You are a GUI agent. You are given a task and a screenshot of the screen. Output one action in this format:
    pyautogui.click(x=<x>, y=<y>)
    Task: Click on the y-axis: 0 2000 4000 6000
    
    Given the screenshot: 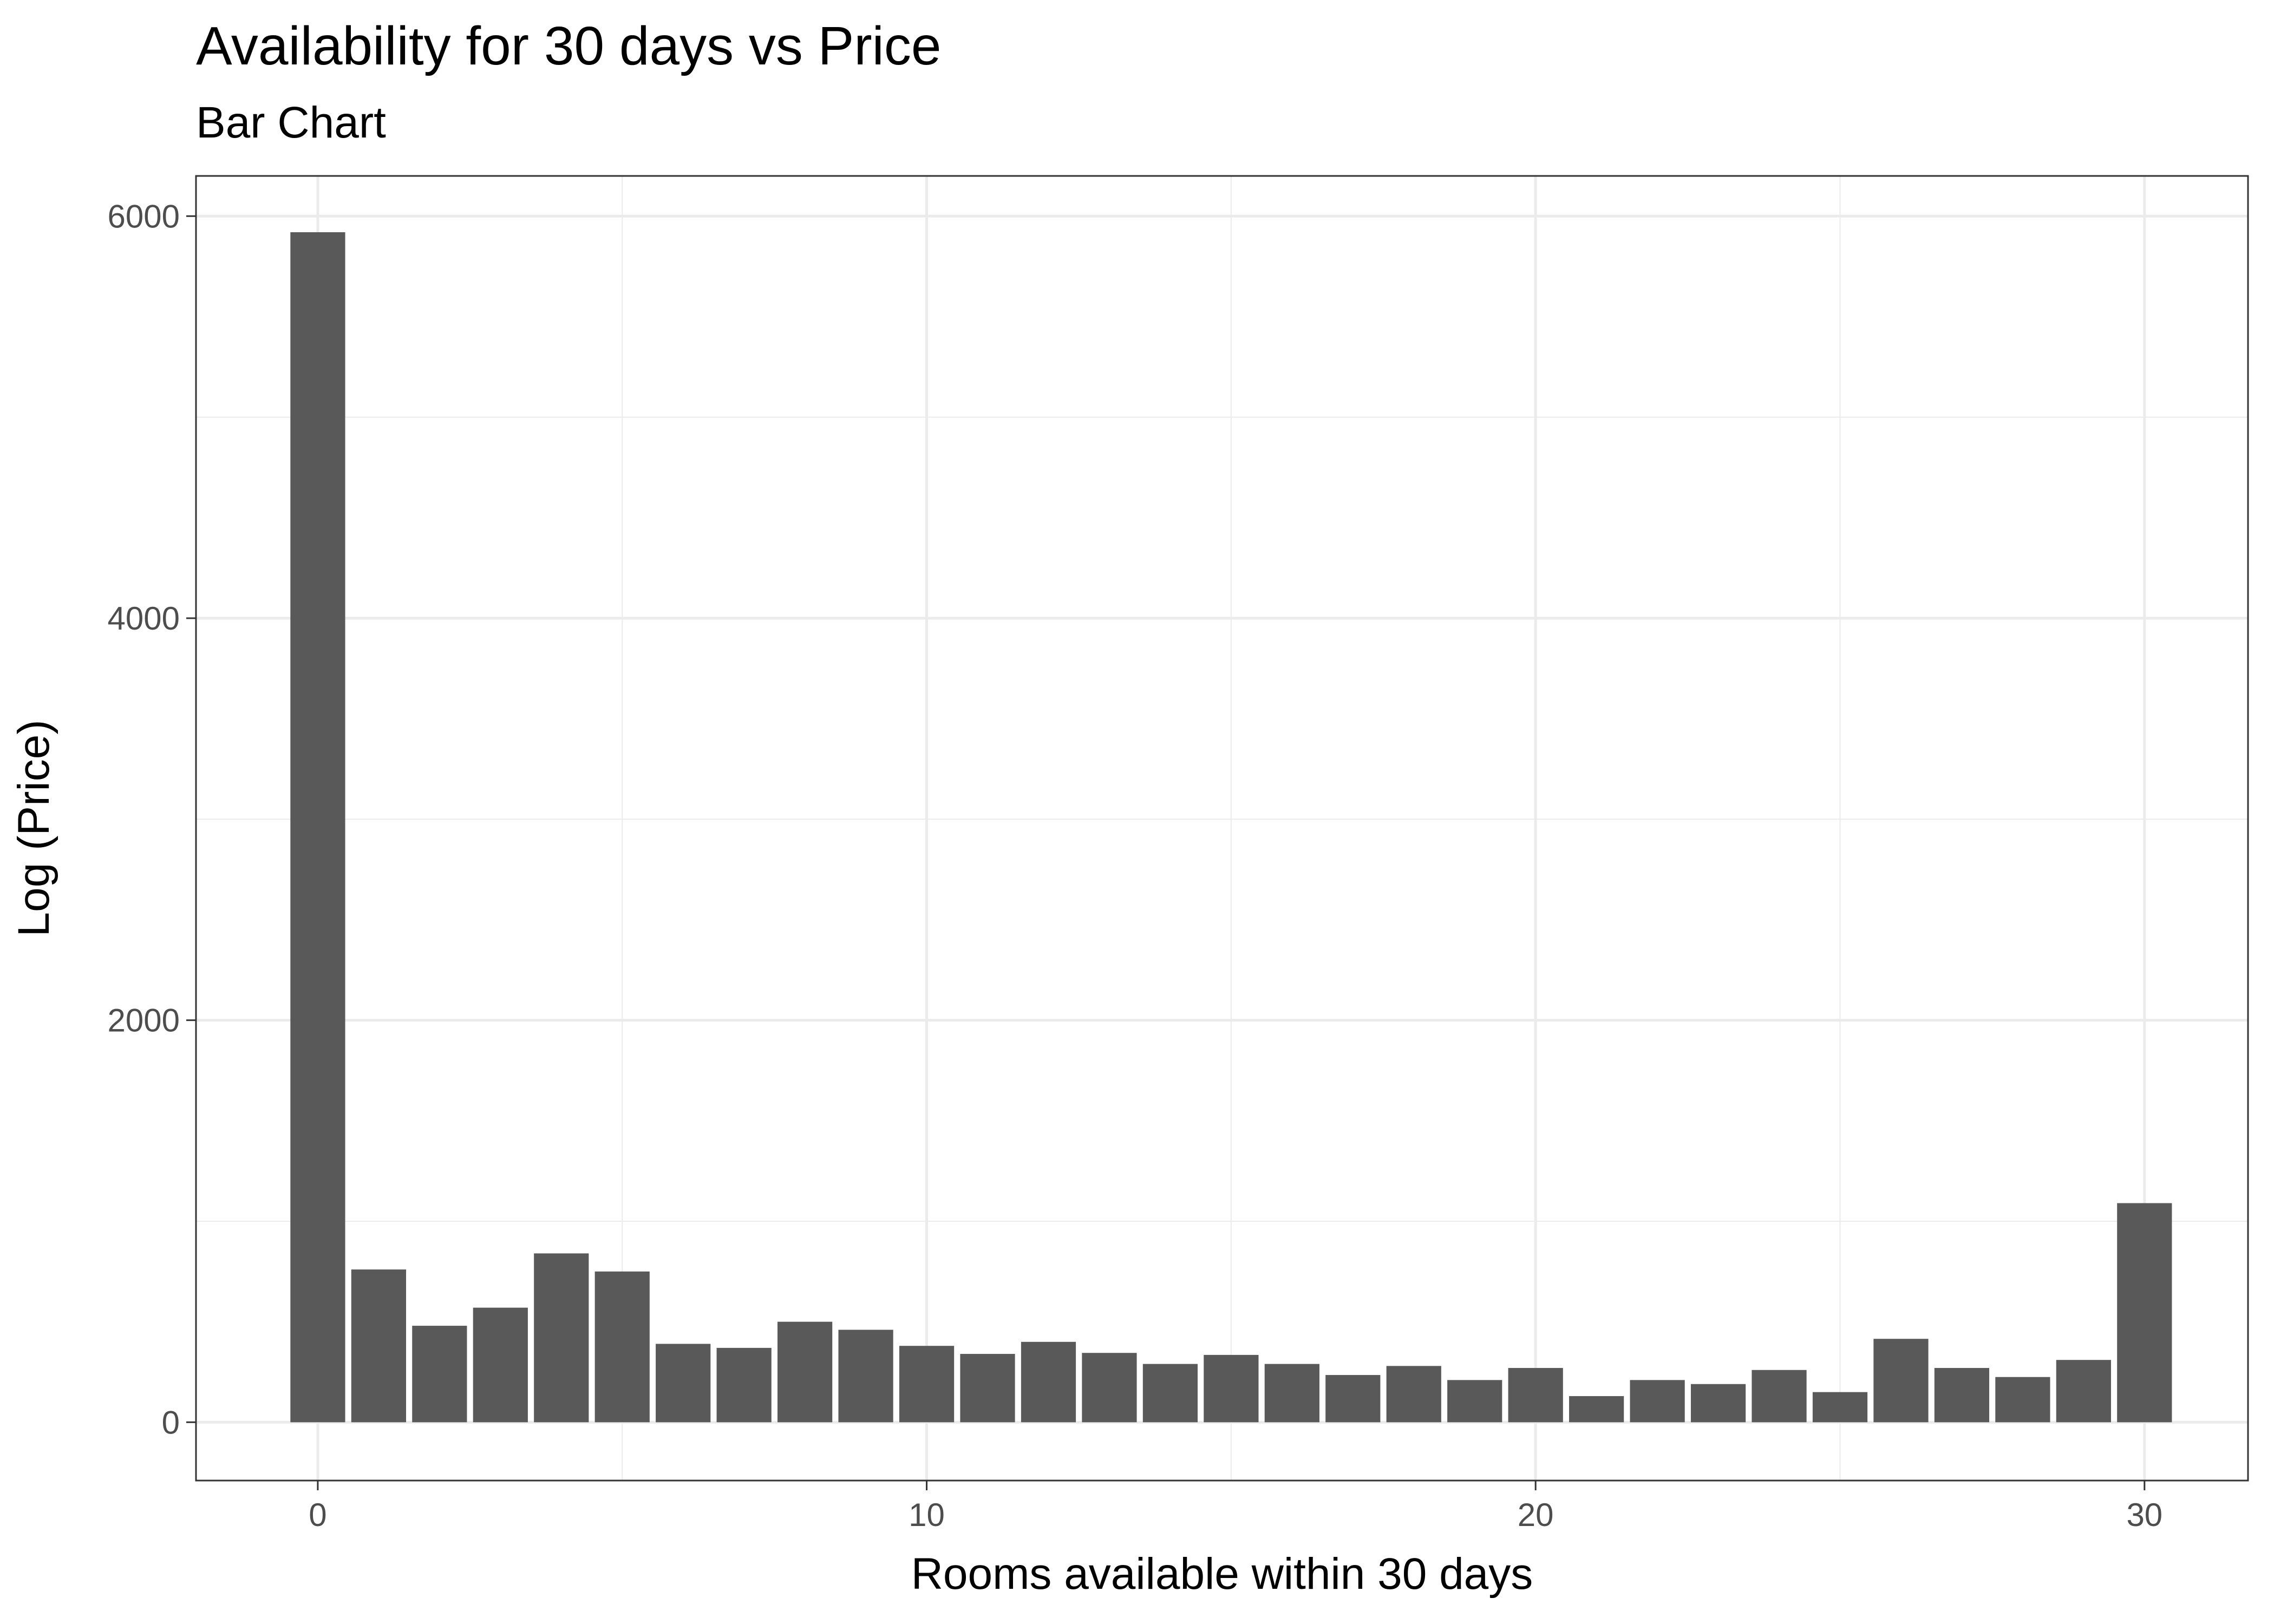 What is the action you would take?
    pyautogui.click(x=152, y=819)
    